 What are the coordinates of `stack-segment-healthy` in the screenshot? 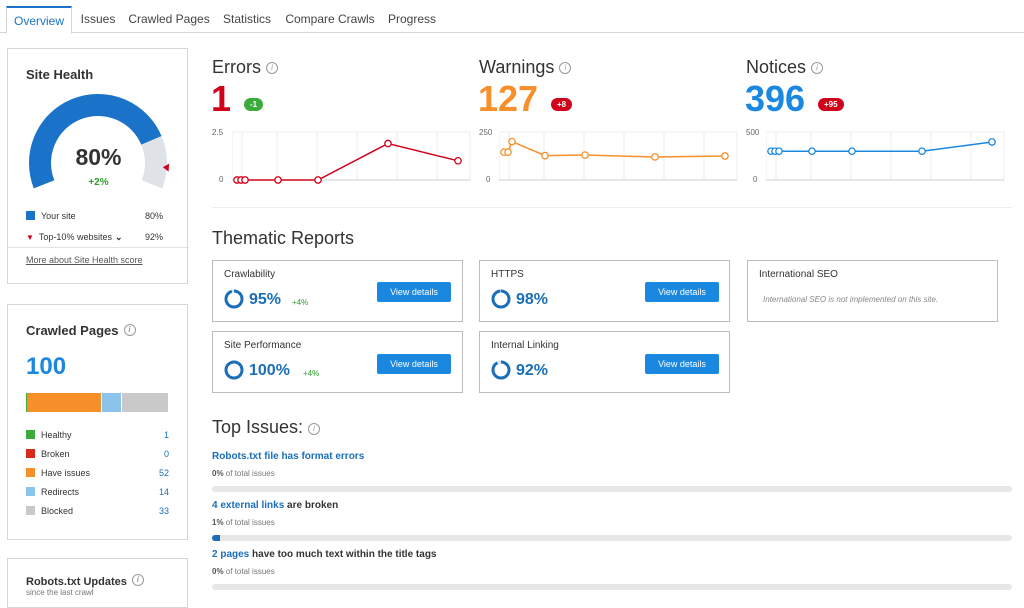 It's located at (27, 402).